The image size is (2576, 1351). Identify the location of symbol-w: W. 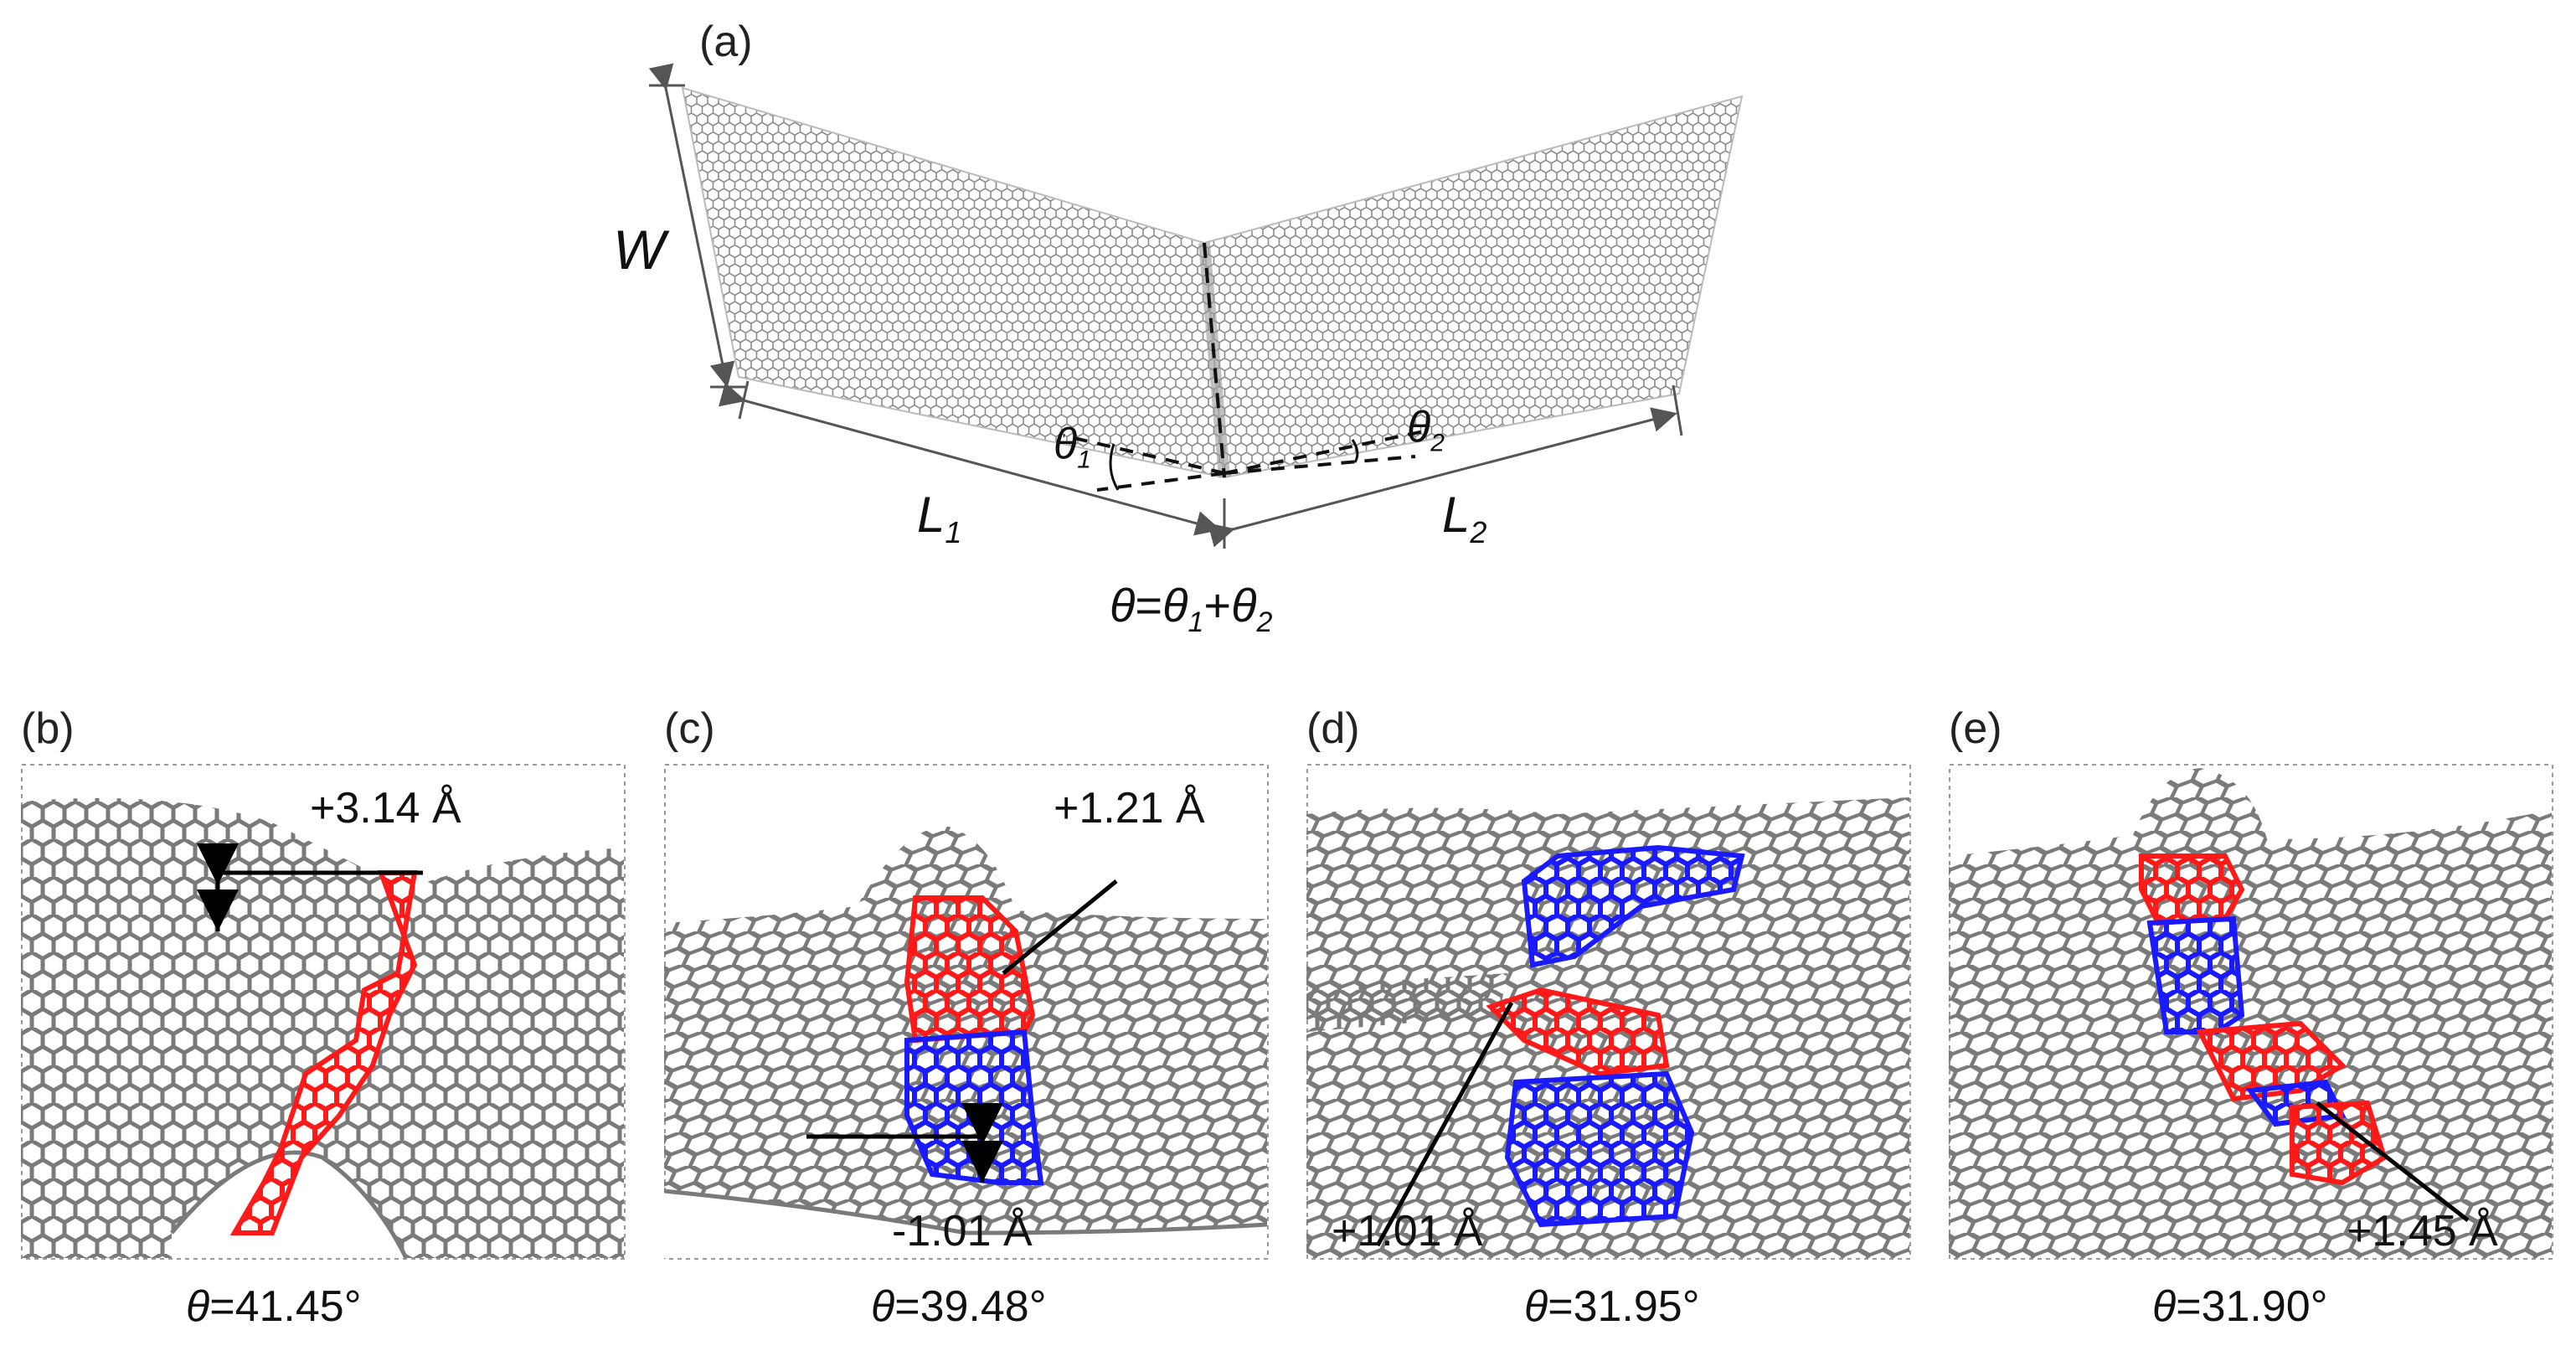
(639, 250).